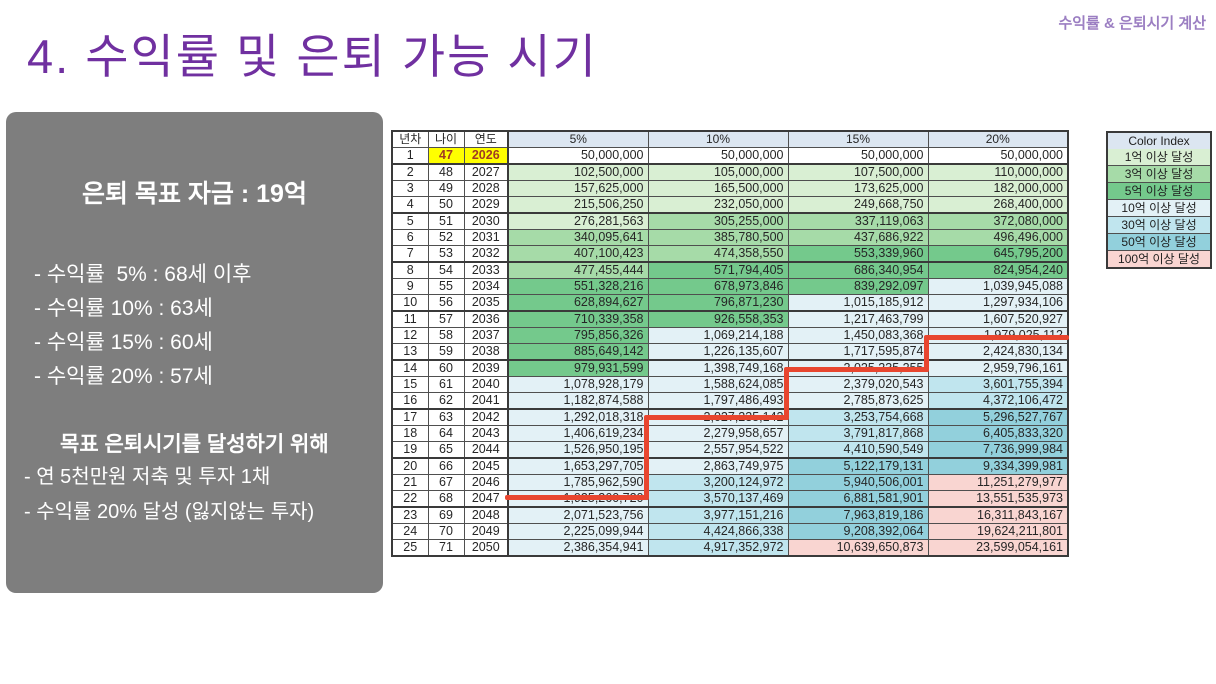  Describe the element at coordinates (858, 270) in the screenshot. I see `amount-cell: 686,340,954` at that location.